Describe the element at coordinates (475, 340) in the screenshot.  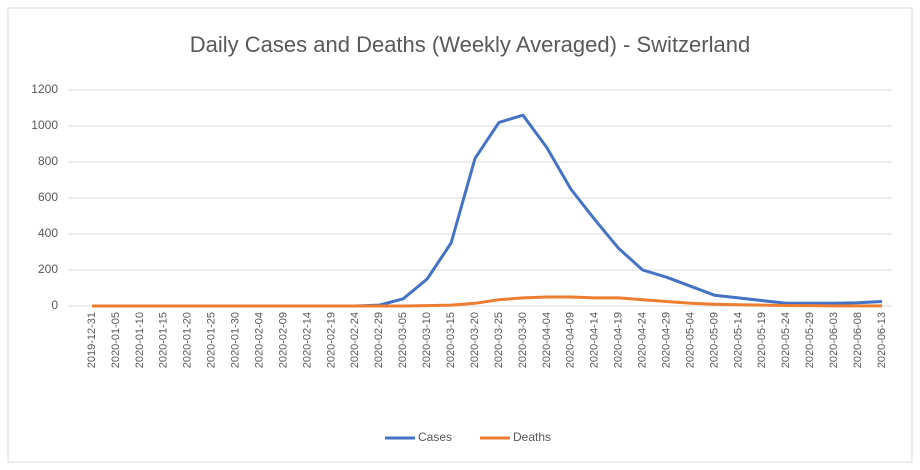
I see `x-tick-label: 2020-03-20` at that location.